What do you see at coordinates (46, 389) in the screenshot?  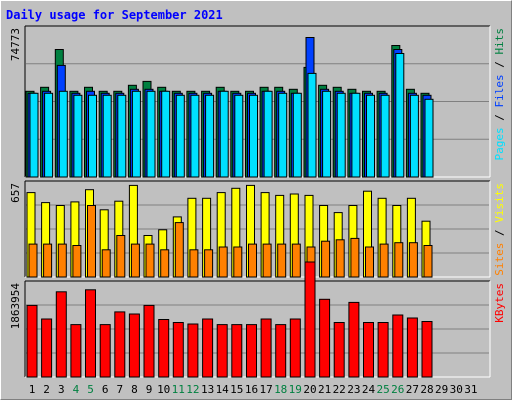 I see `day-tick-label-2: 2` at bounding box center [46, 389].